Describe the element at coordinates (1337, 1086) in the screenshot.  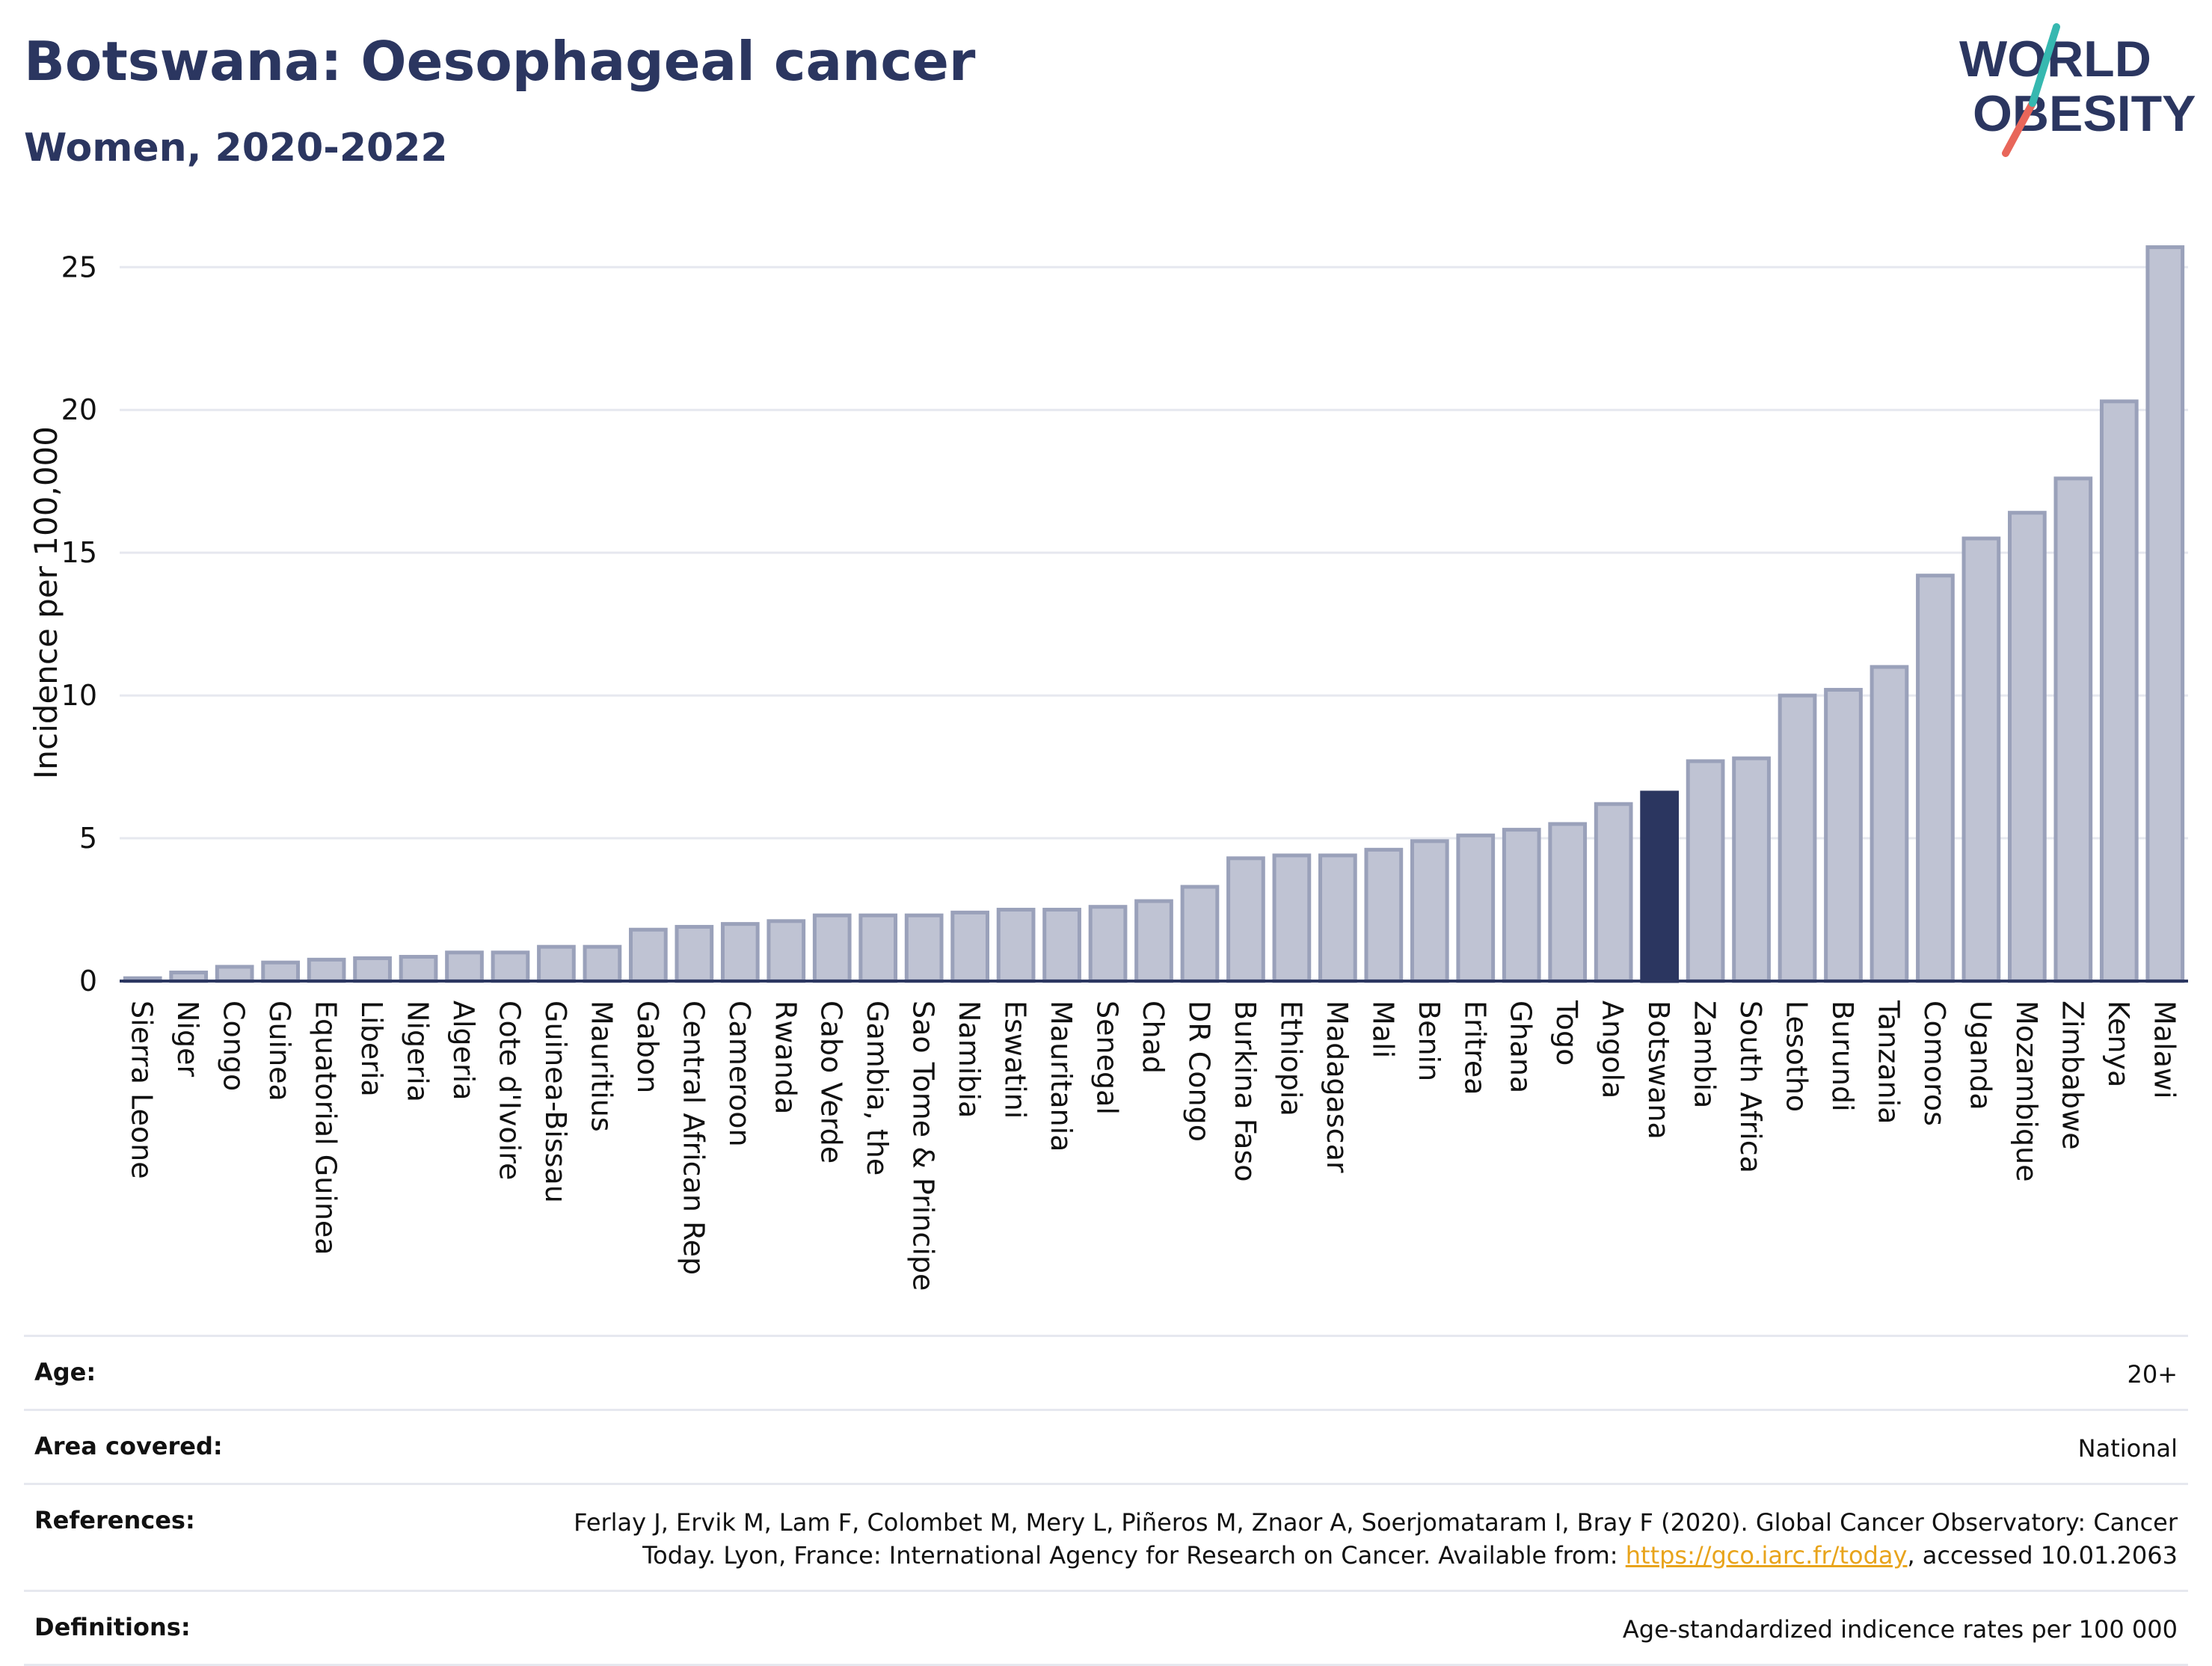
I see `x-tick-label: Madagascar` at that location.